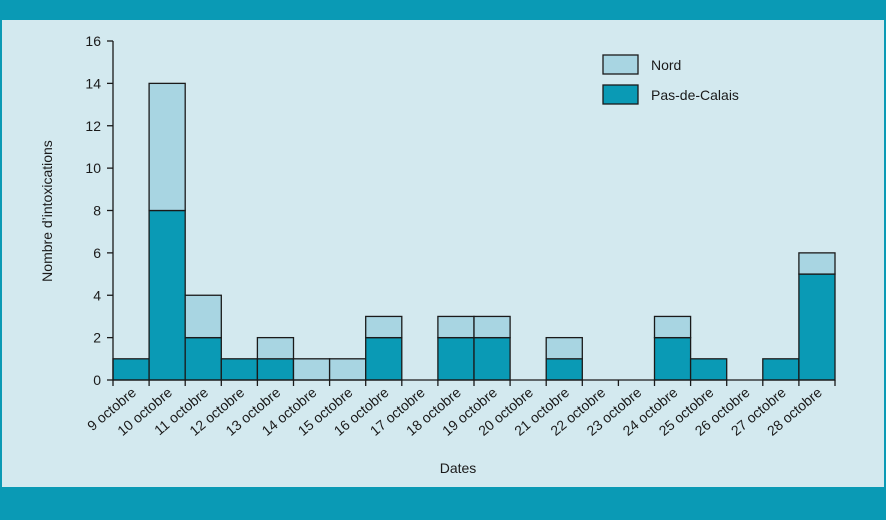 The width and height of the screenshot is (886, 520). I want to click on y-tick-label: 6, so click(97, 253).